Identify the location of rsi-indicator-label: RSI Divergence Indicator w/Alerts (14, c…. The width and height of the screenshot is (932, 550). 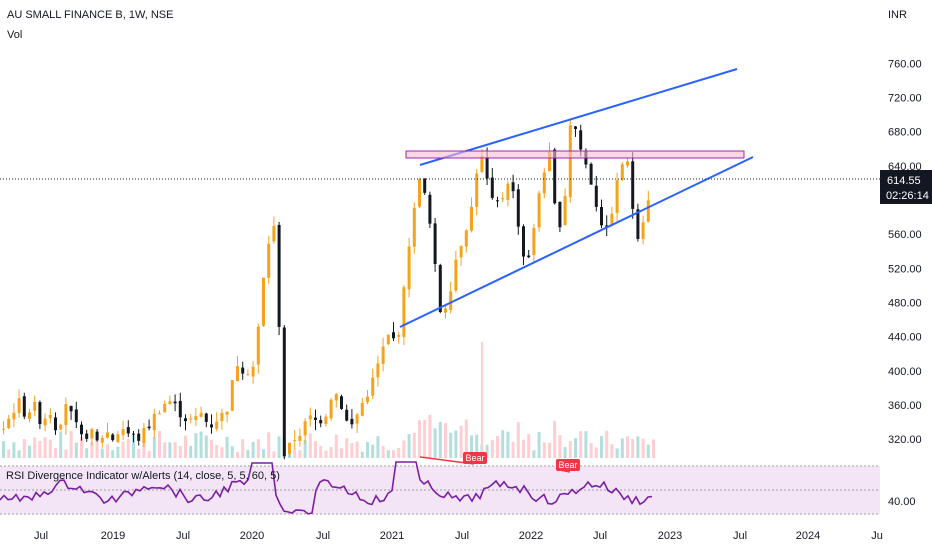
(143, 476).